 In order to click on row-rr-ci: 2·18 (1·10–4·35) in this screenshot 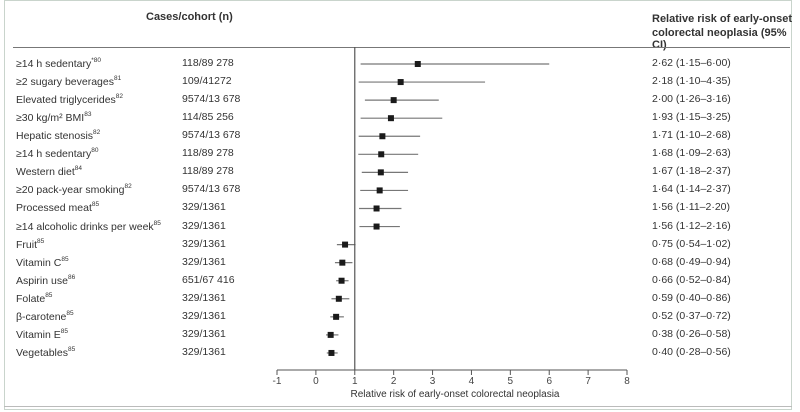, I will do `click(691, 81)`.